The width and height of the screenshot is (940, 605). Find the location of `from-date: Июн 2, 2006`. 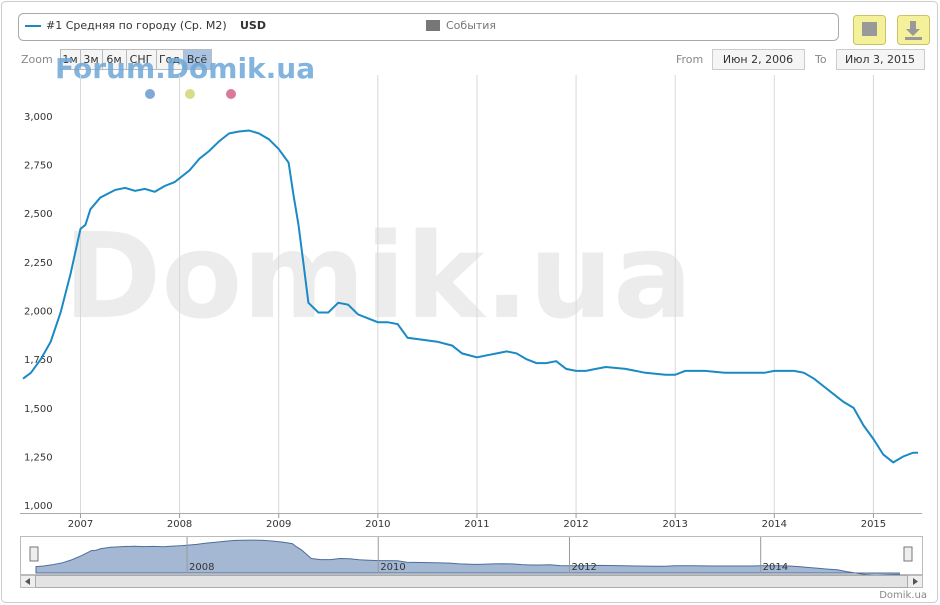

from-date: Июн 2, 2006 is located at coordinates (758, 59).